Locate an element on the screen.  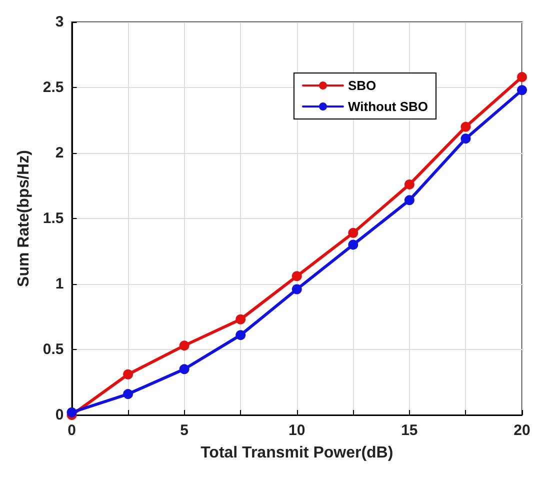
x-tick-label: 0 is located at coordinates (72, 430).